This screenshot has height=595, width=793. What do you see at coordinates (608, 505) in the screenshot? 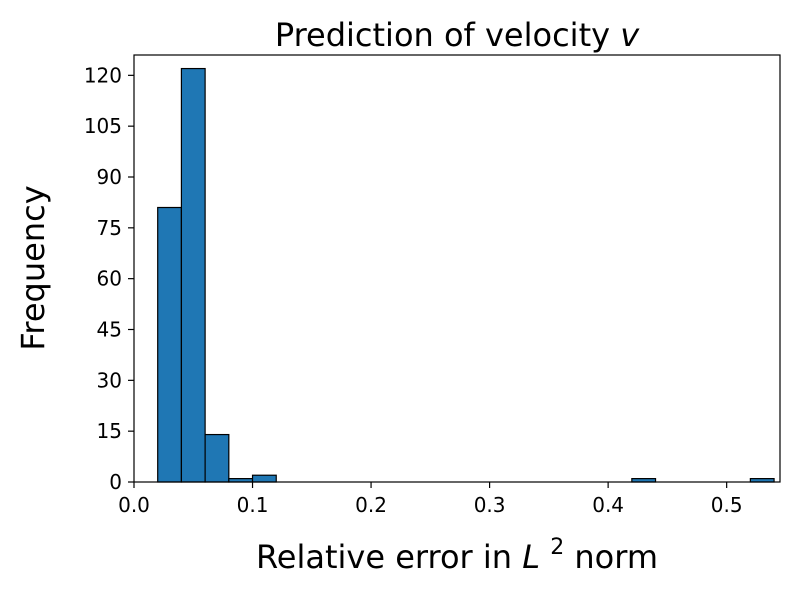
I see `x-tick-label: 0.4` at bounding box center [608, 505].